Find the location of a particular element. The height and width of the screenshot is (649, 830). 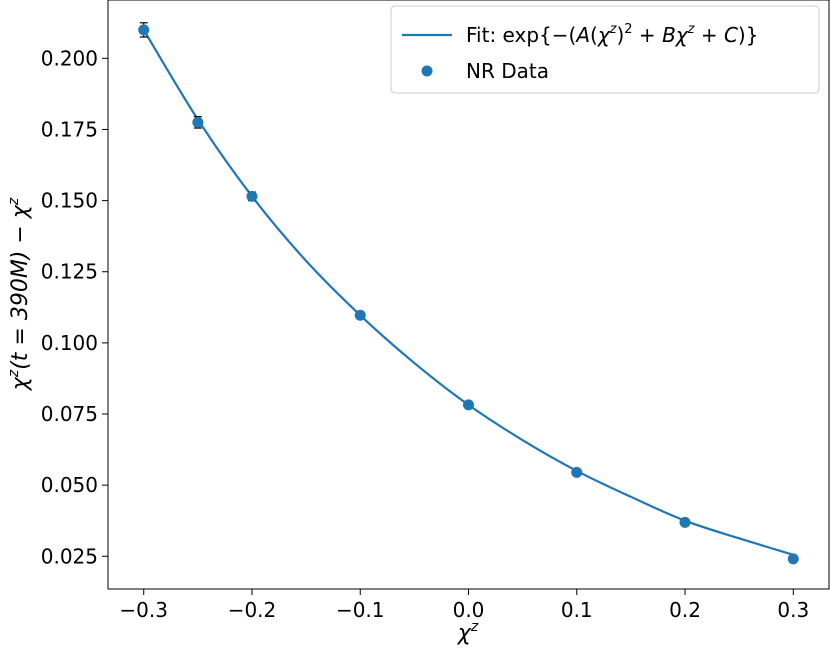

y-tick-label: 0.075 is located at coordinates (69, 414).